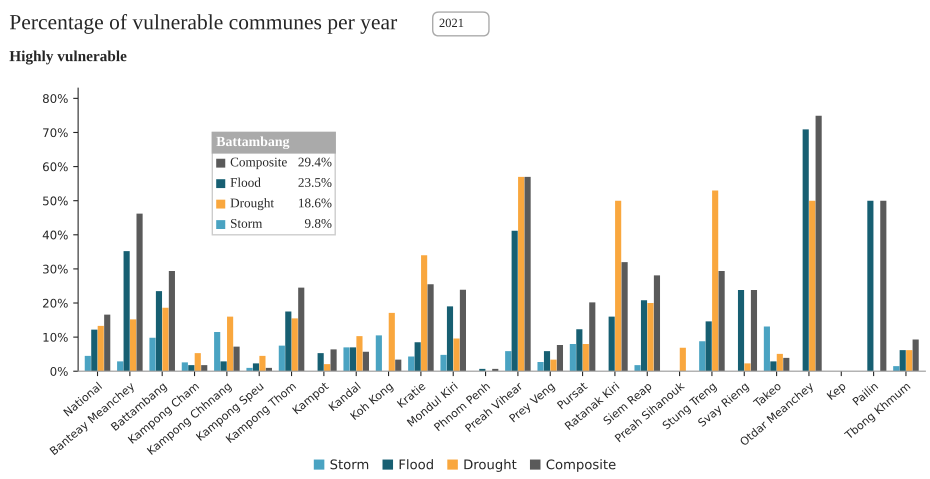 Image resolution: width=930 pixels, height=479 pixels. Describe the element at coordinates (416, 464) in the screenshot. I see `legend-label: Flood` at that location.